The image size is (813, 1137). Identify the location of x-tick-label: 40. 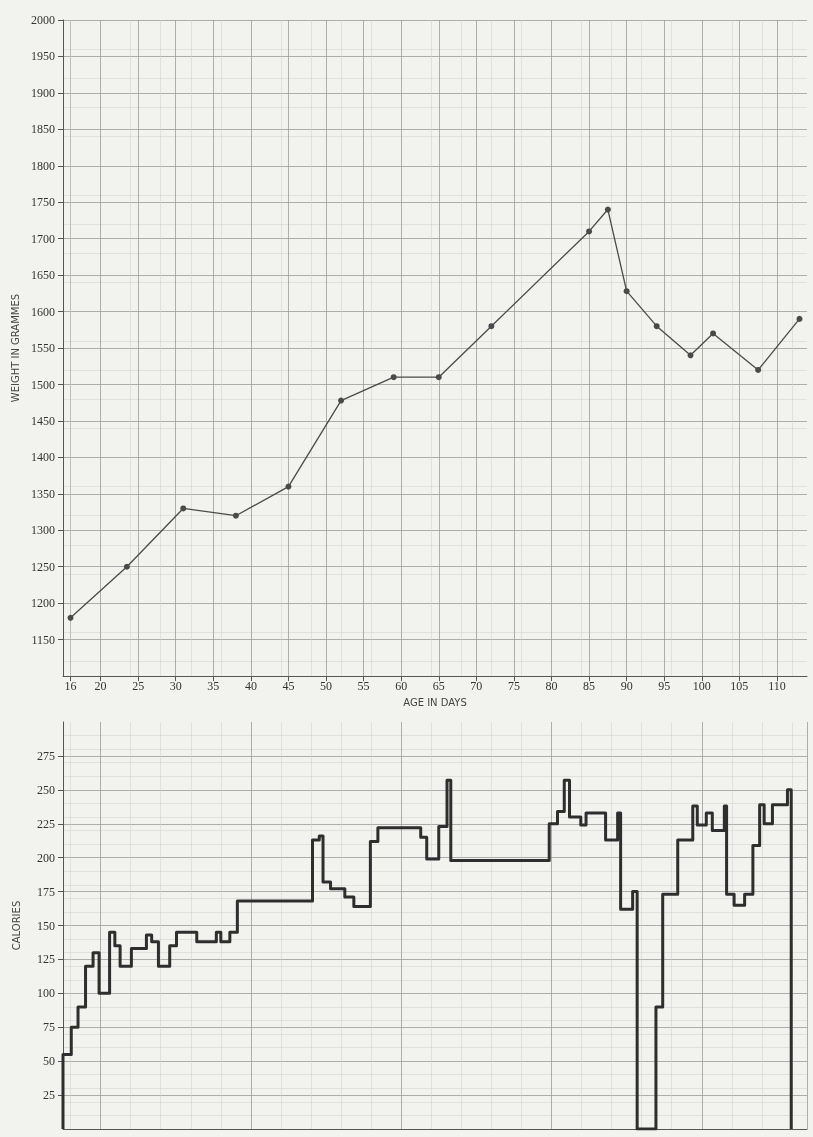
(250, 686).